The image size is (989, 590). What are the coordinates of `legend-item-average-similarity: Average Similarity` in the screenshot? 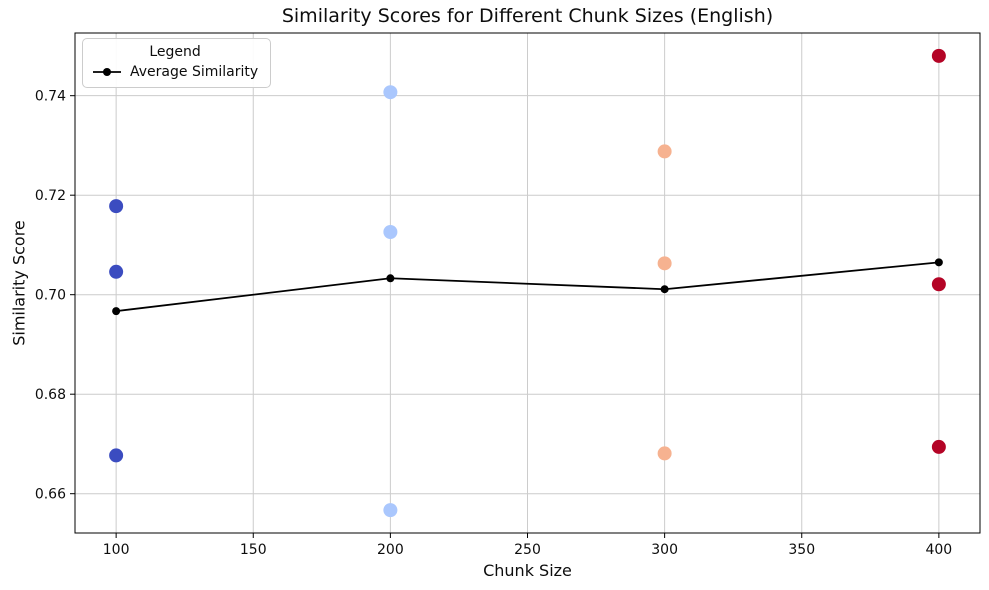 It's located at (175, 72).